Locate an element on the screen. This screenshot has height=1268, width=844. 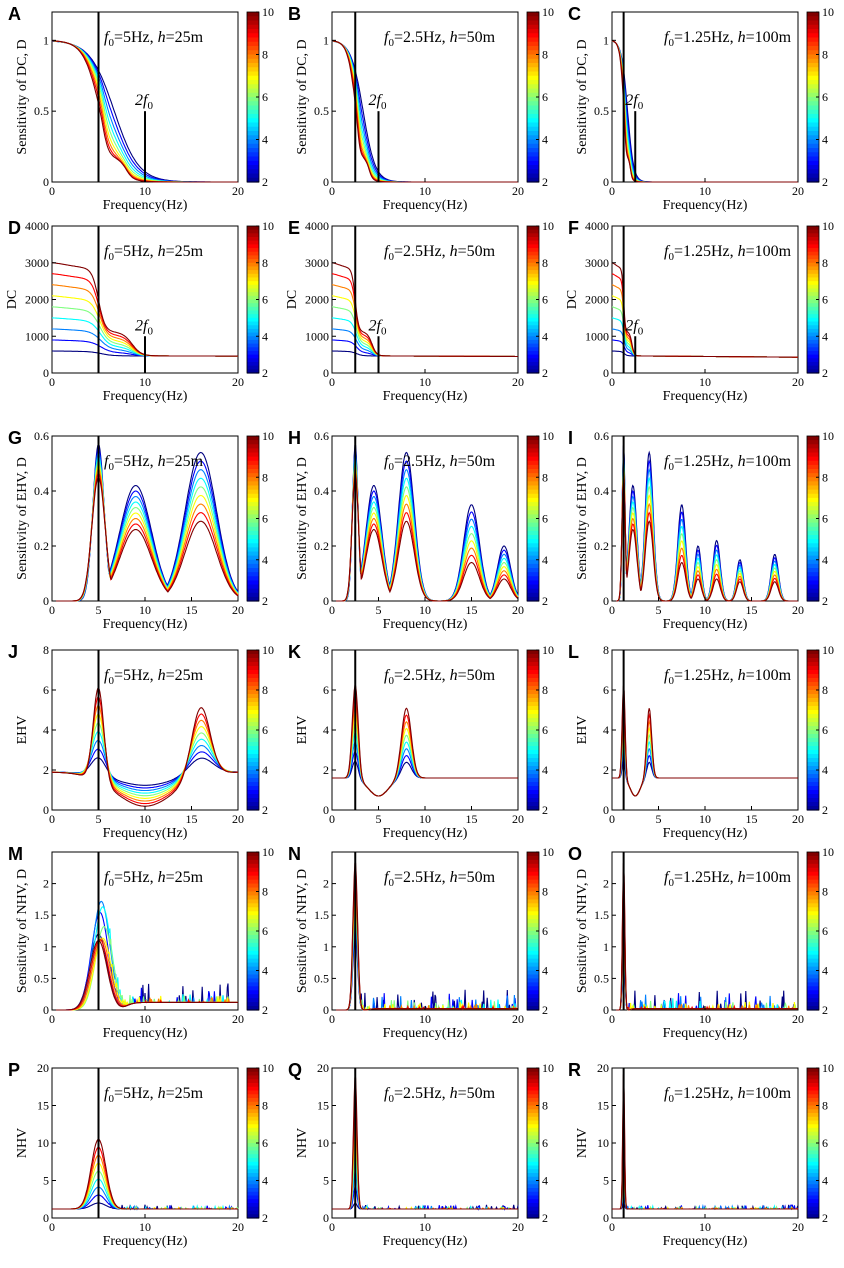
y-tick-label: 5 is located at coordinates (46, 1181).